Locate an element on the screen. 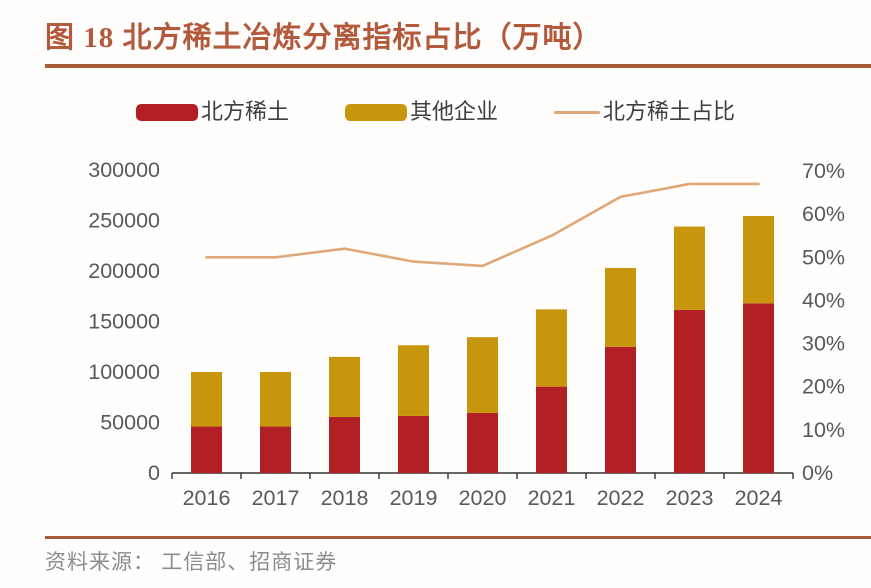  right-axis-tick-50%: 50% is located at coordinates (823, 257).